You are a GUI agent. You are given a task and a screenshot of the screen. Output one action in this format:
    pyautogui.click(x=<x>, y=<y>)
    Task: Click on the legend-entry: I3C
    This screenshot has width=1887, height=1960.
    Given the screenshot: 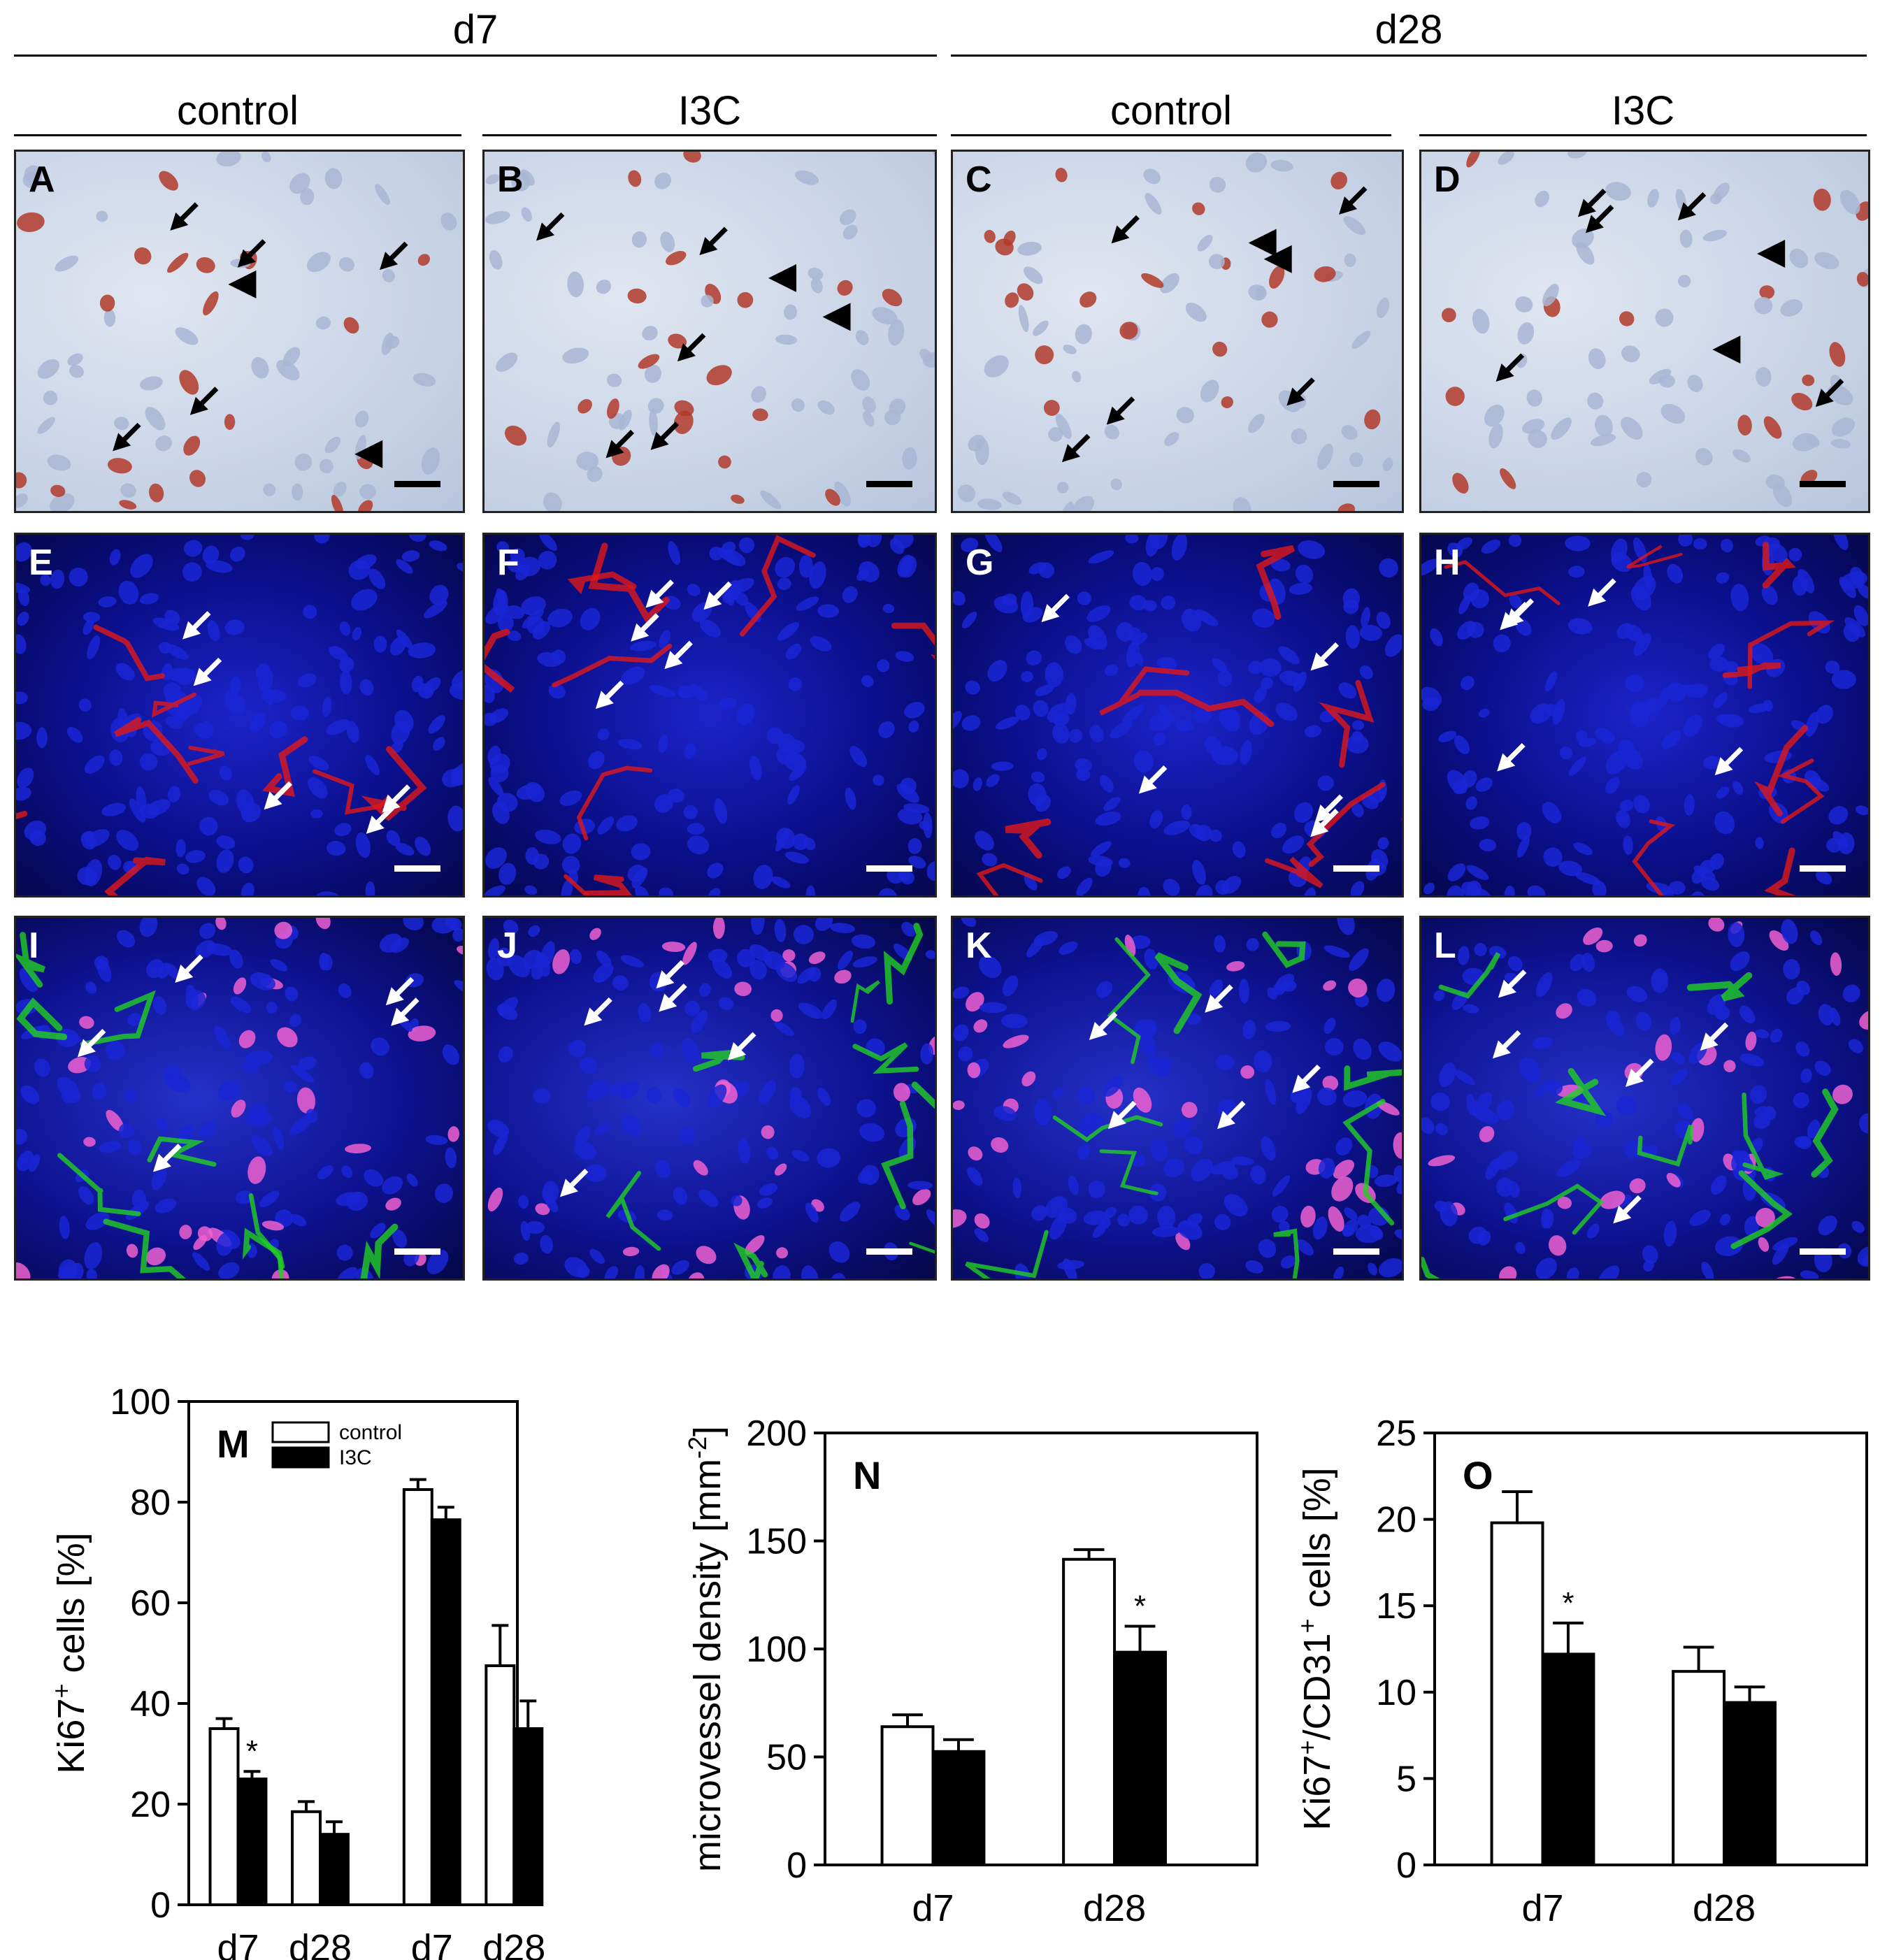 What is the action you would take?
    pyautogui.click(x=356, y=1457)
    